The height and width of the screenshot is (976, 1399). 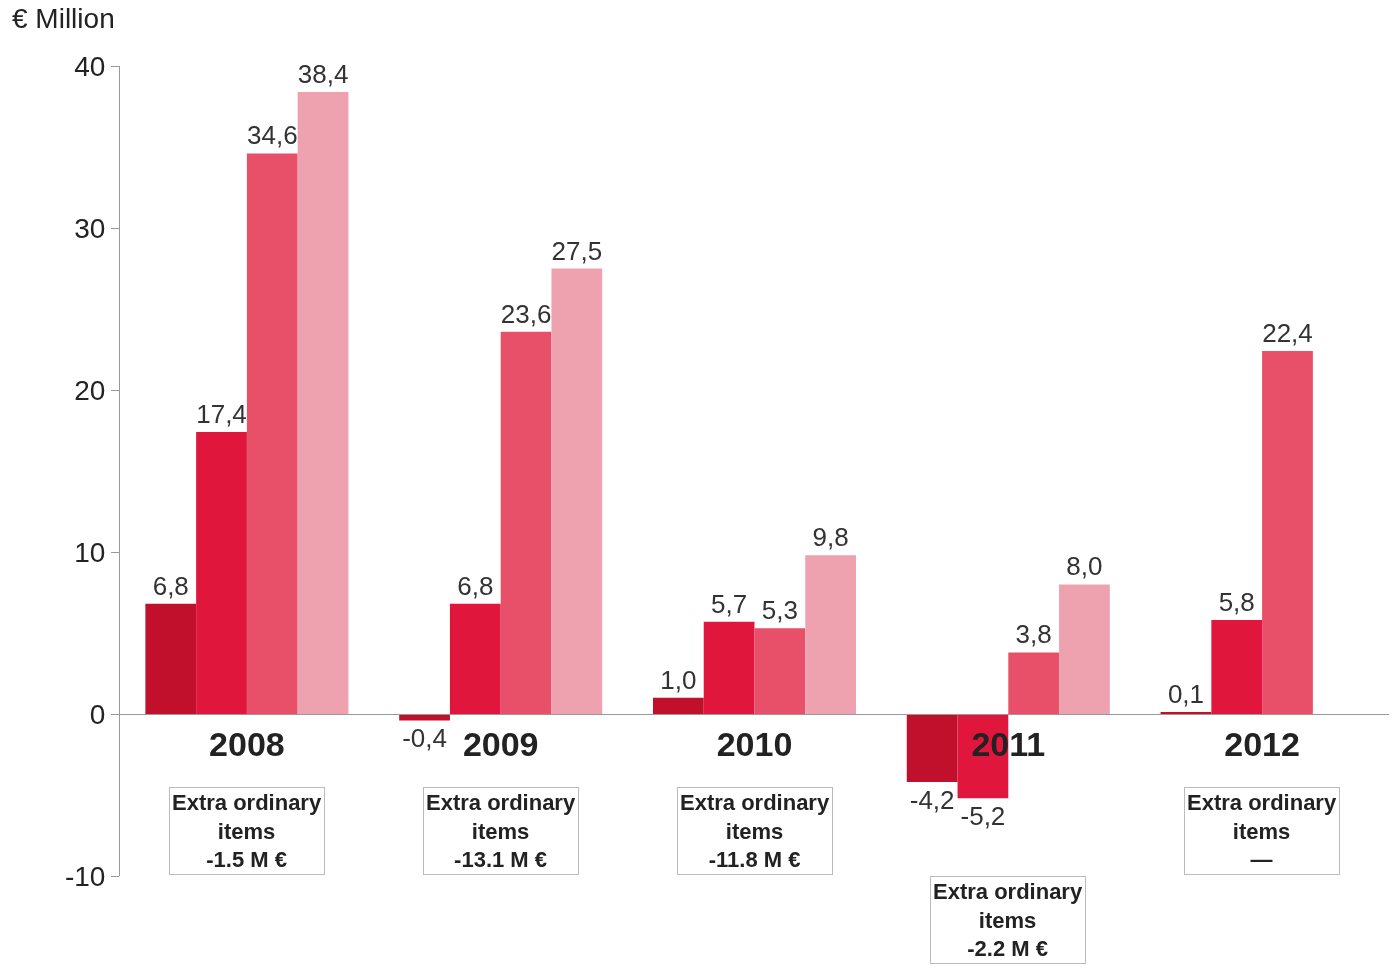 I want to click on data-label: 22,4, so click(x=1287, y=333).